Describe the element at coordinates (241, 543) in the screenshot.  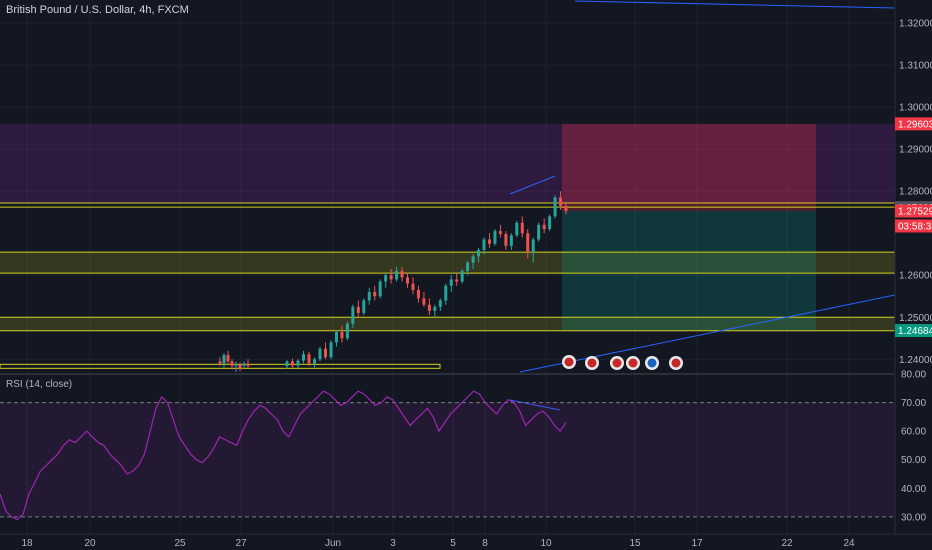
I see `time-tick-label: 27` at that location.